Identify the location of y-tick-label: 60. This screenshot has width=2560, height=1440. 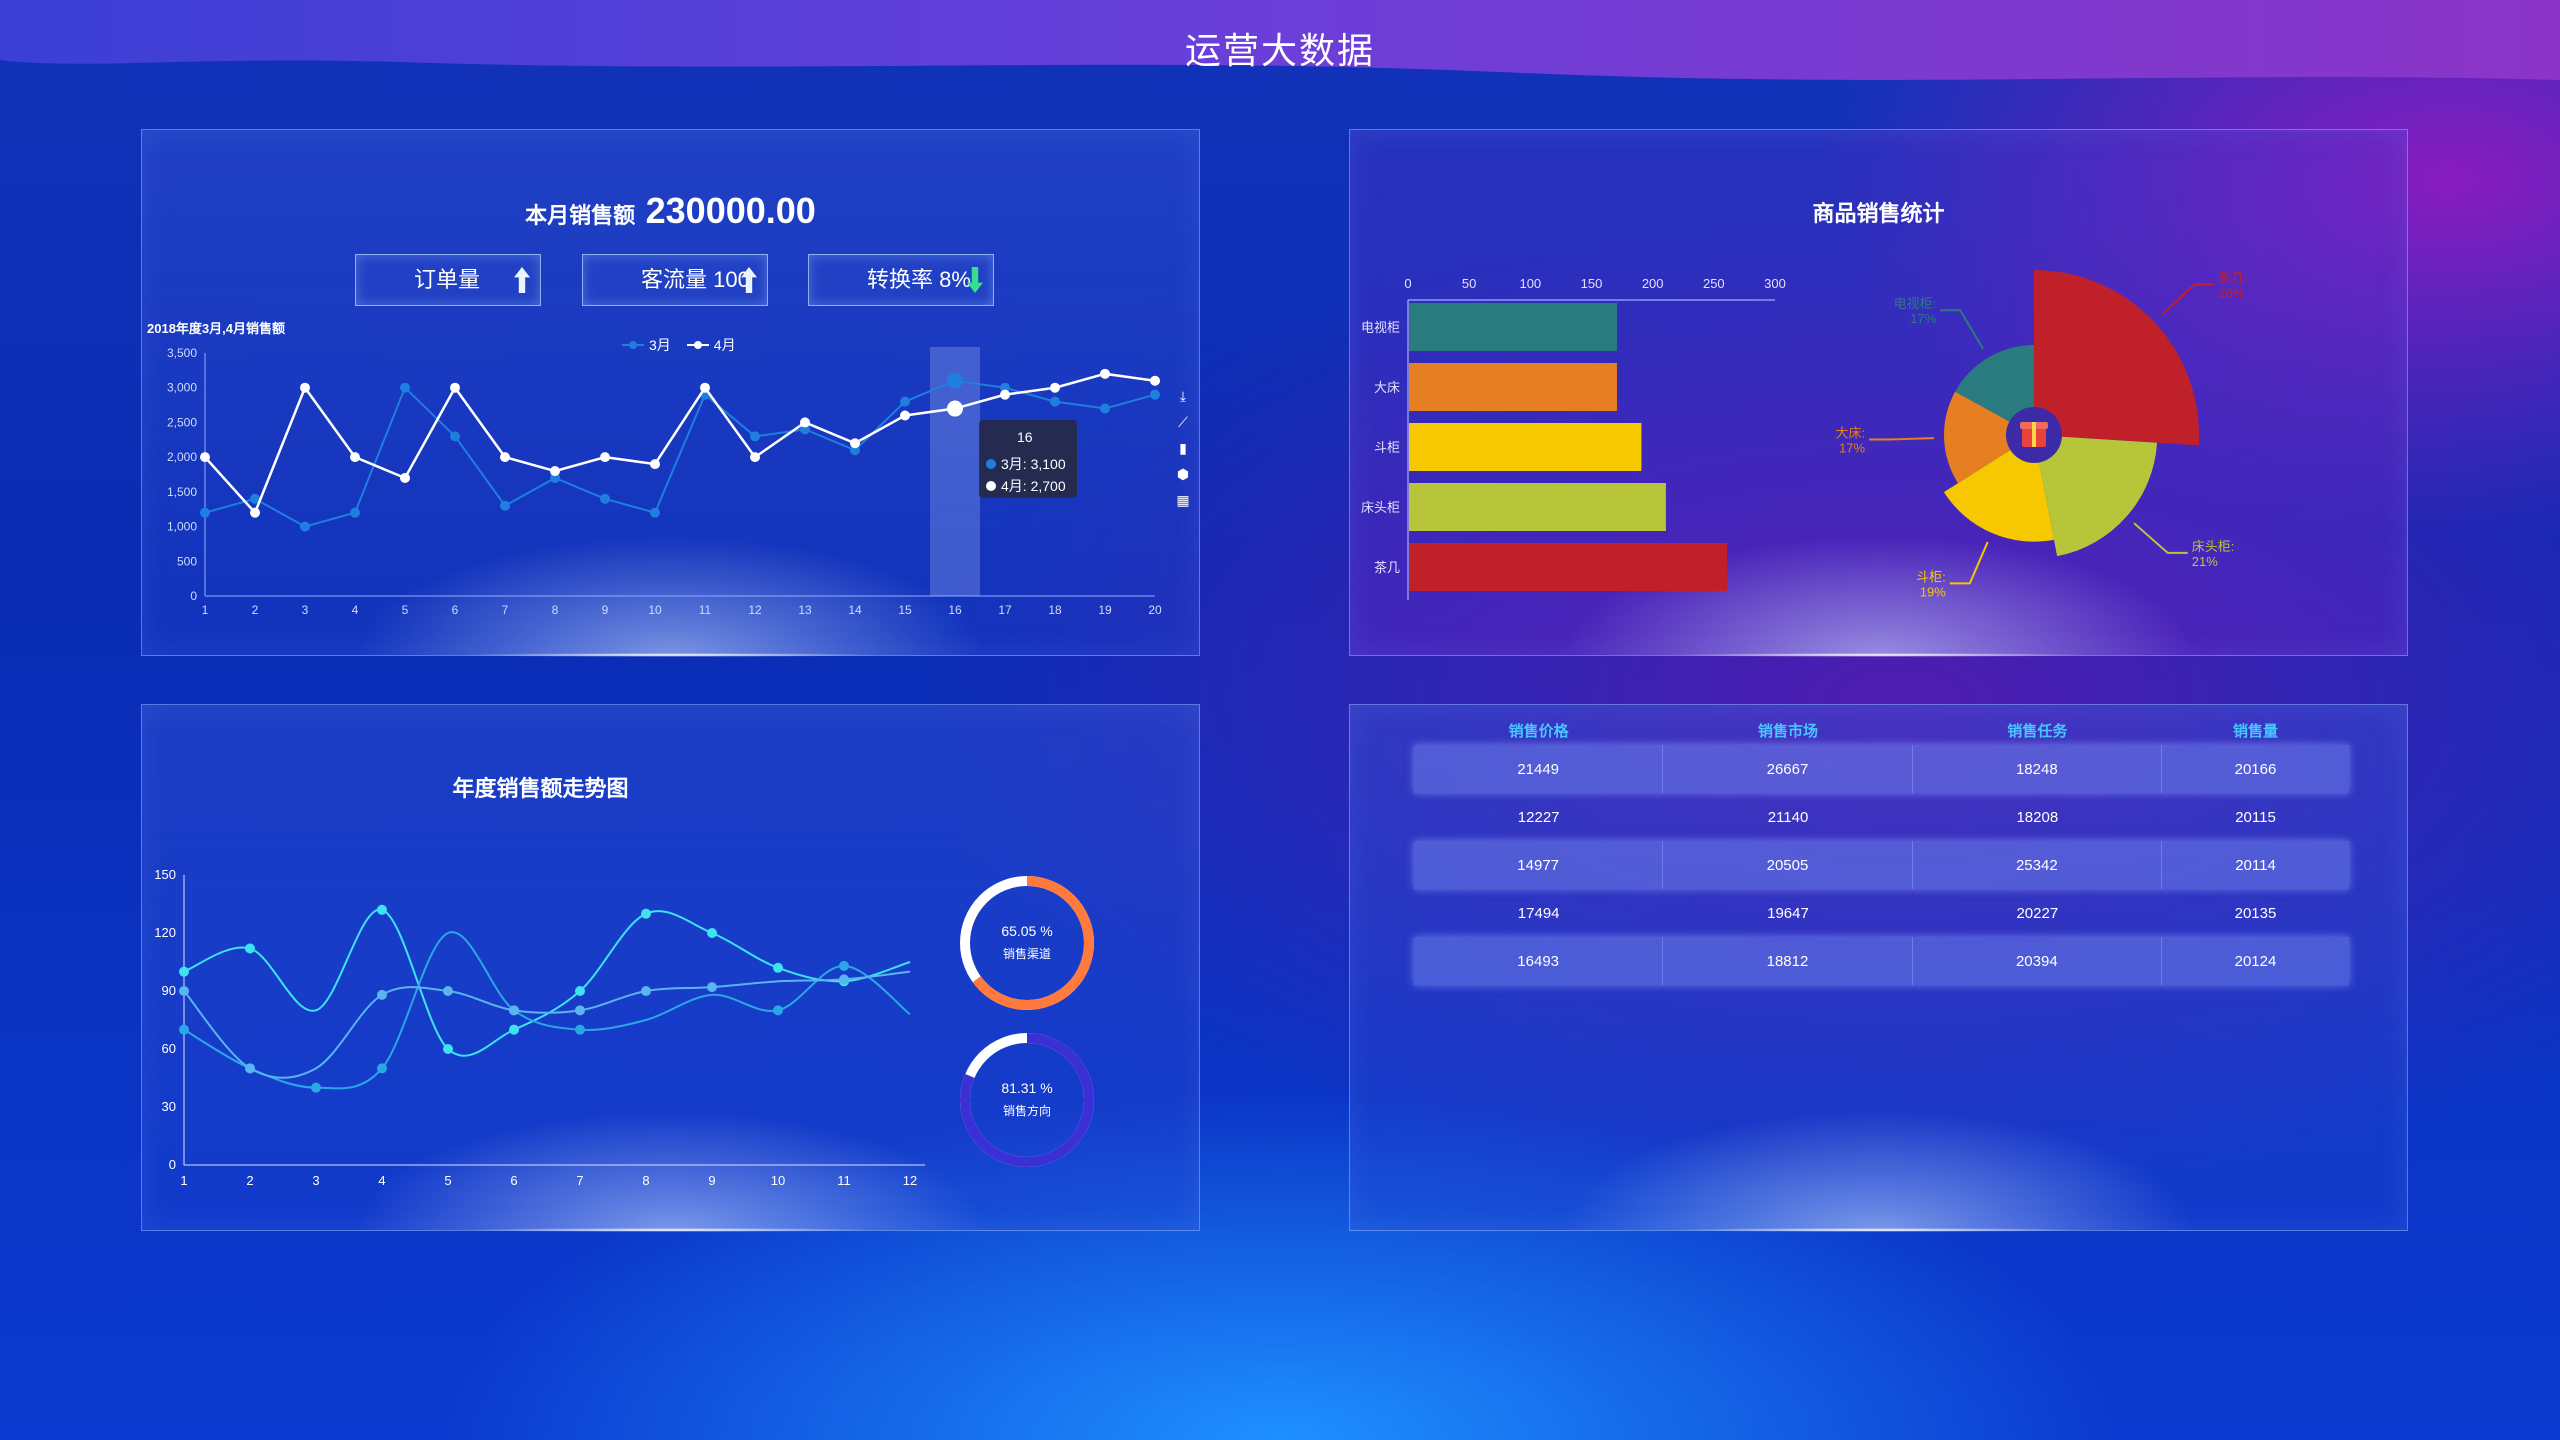
(169, 1048).